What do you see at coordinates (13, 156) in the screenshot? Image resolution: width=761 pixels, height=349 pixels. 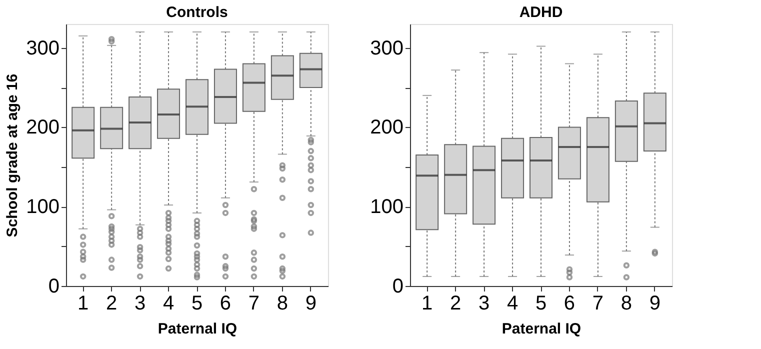 I see `y-axis-title: School grade at age 16` at bounding box center [13, 156].